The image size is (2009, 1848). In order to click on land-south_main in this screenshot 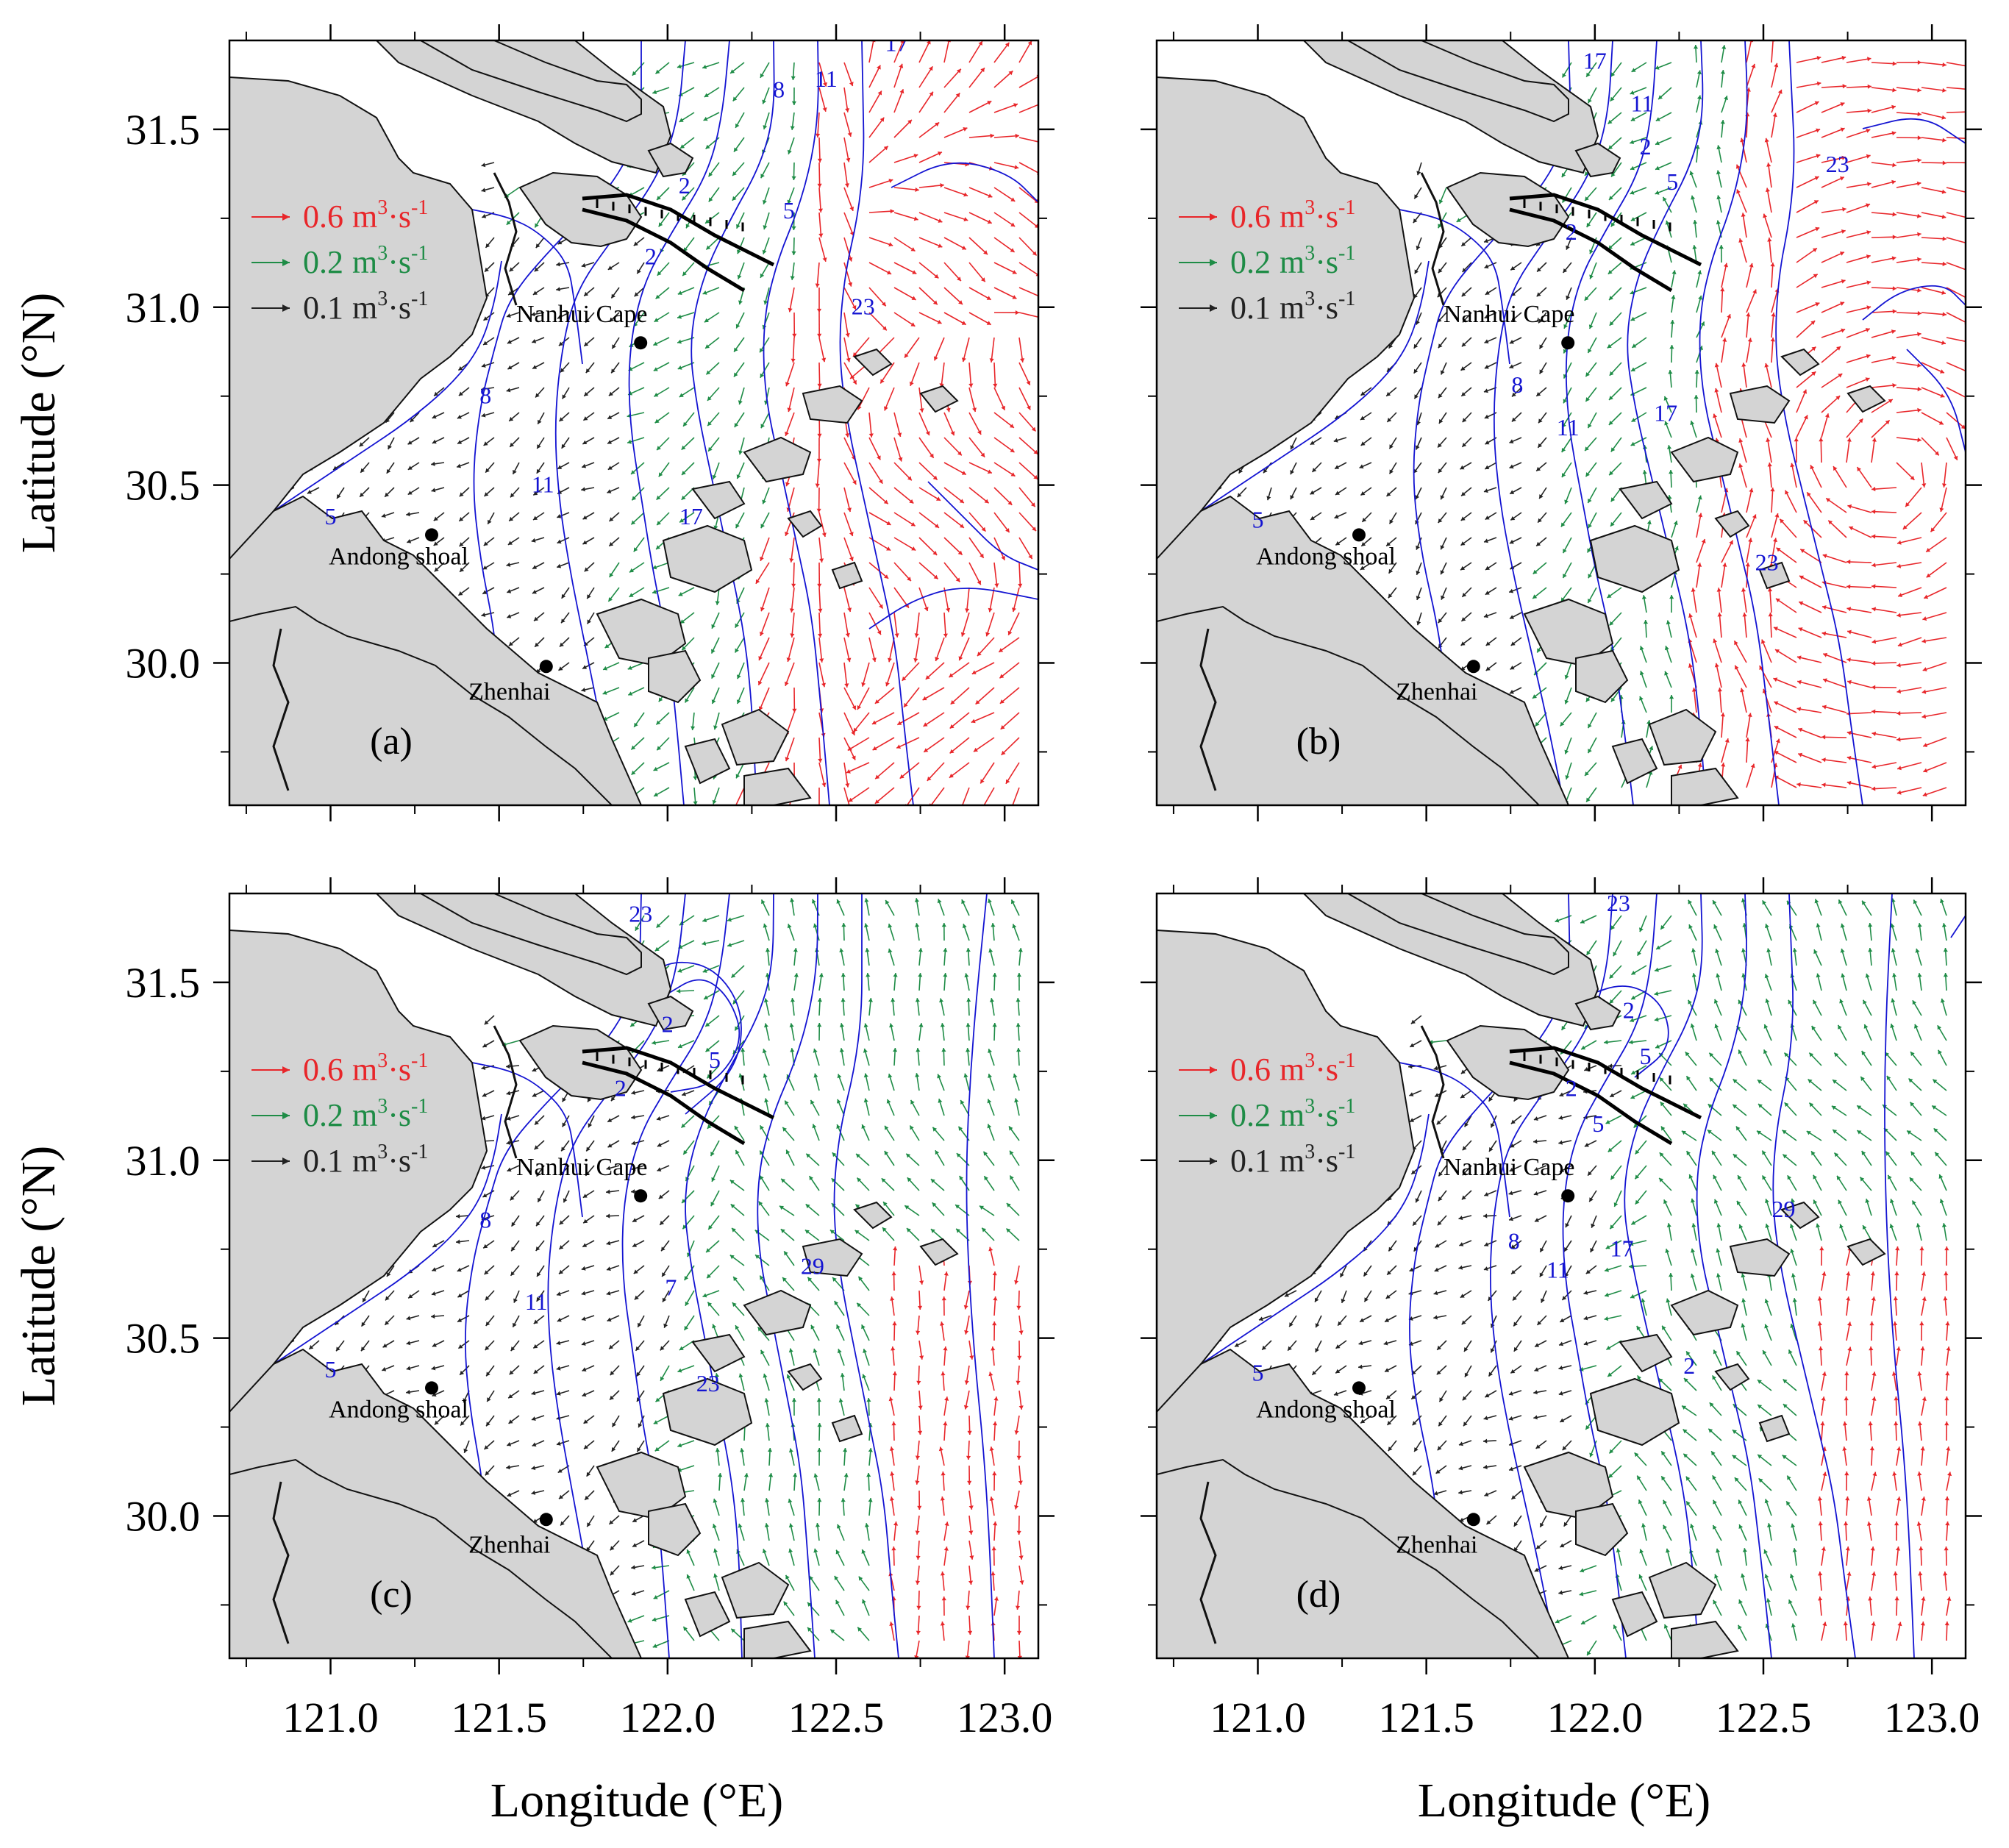, I will do `click(1286, 318)`.